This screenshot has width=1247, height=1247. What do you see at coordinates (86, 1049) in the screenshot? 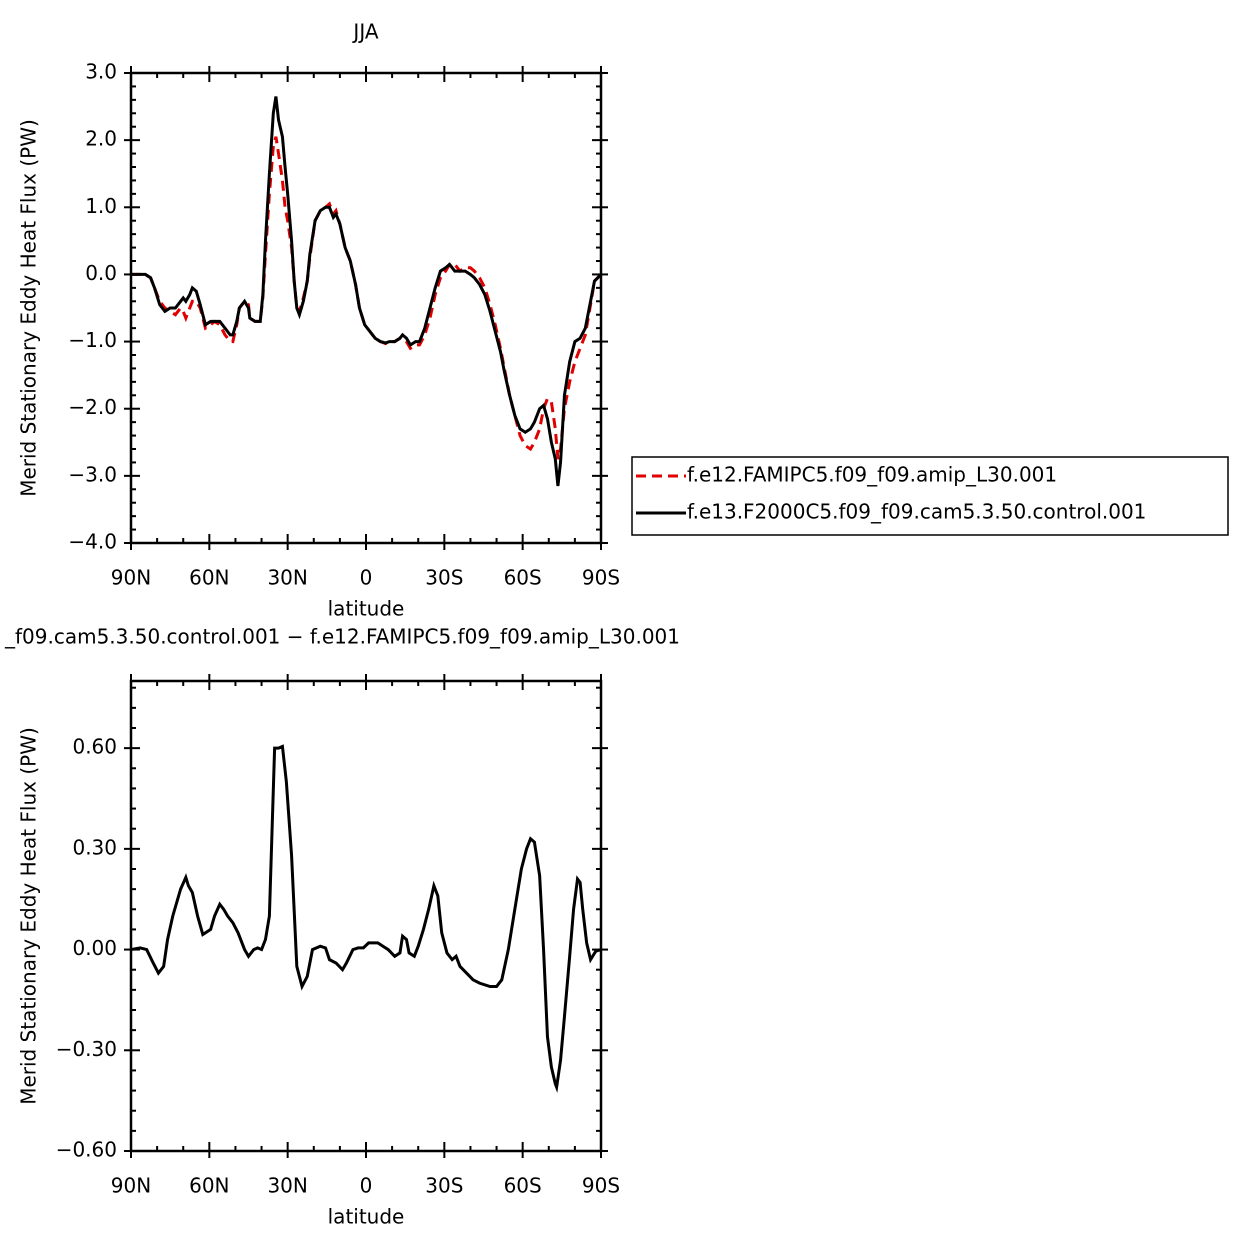
I see `y-tick-label: −0.30` at bounding box center [86, 1049].